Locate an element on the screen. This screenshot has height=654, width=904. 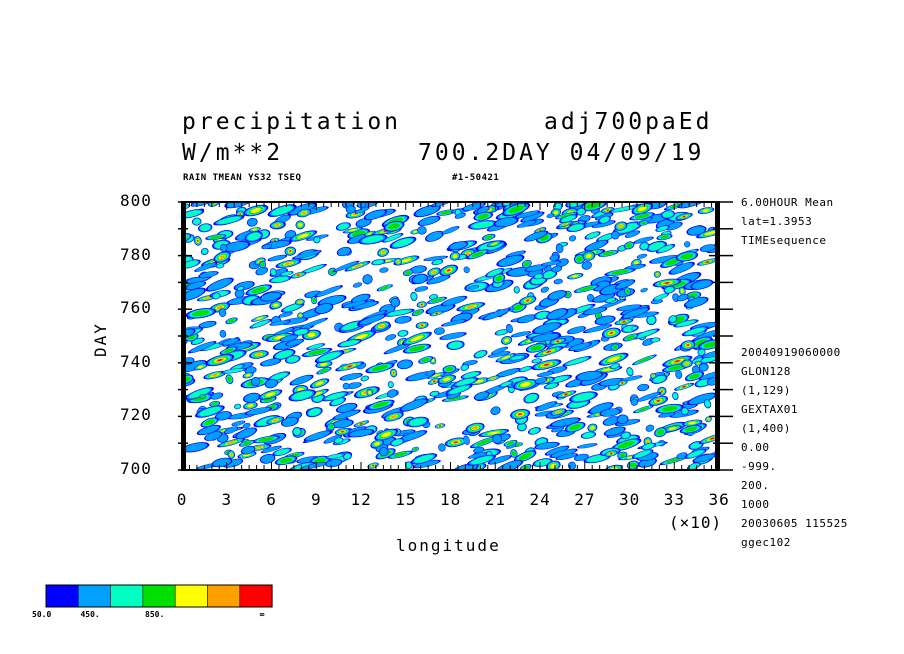
x-tick-label: 27 is located at coordinates (585, 499).